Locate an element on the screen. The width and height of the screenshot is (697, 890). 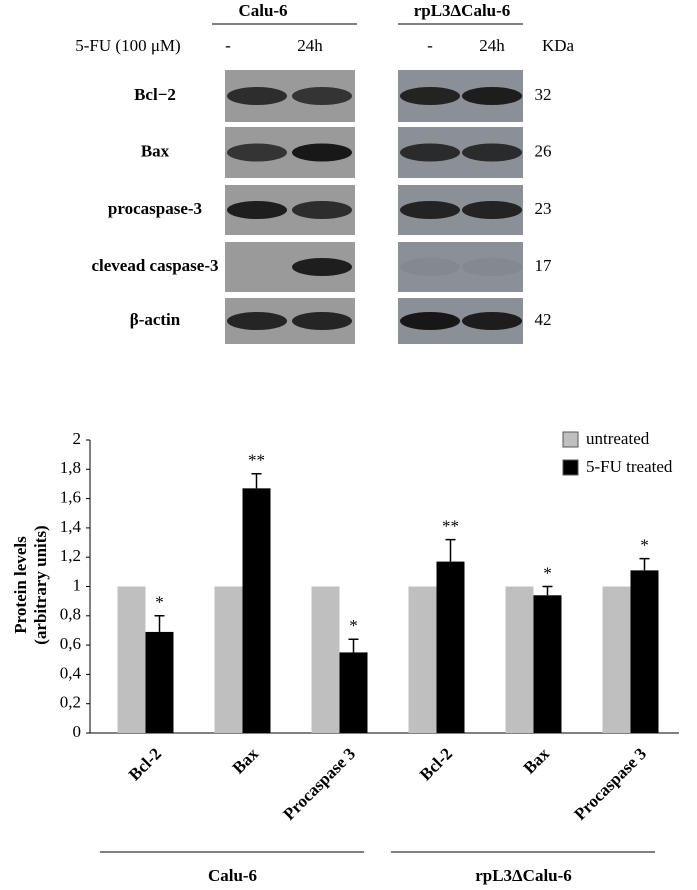
blot-size: 26 is located at coordinates (543, 150).